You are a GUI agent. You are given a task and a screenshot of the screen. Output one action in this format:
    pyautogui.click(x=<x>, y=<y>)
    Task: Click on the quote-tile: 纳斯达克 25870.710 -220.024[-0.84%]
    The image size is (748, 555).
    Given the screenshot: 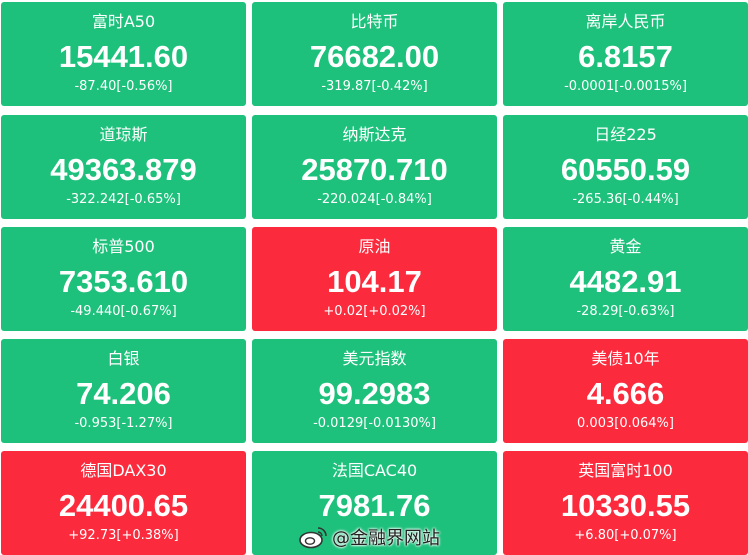 What is the action you would take?
    pyautogui.click(x=374, y=167)
    